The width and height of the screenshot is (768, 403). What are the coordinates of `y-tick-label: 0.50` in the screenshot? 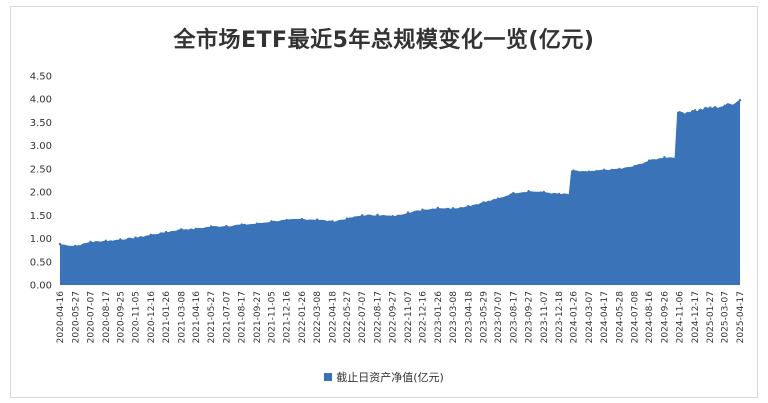 It's located at (41, 262).